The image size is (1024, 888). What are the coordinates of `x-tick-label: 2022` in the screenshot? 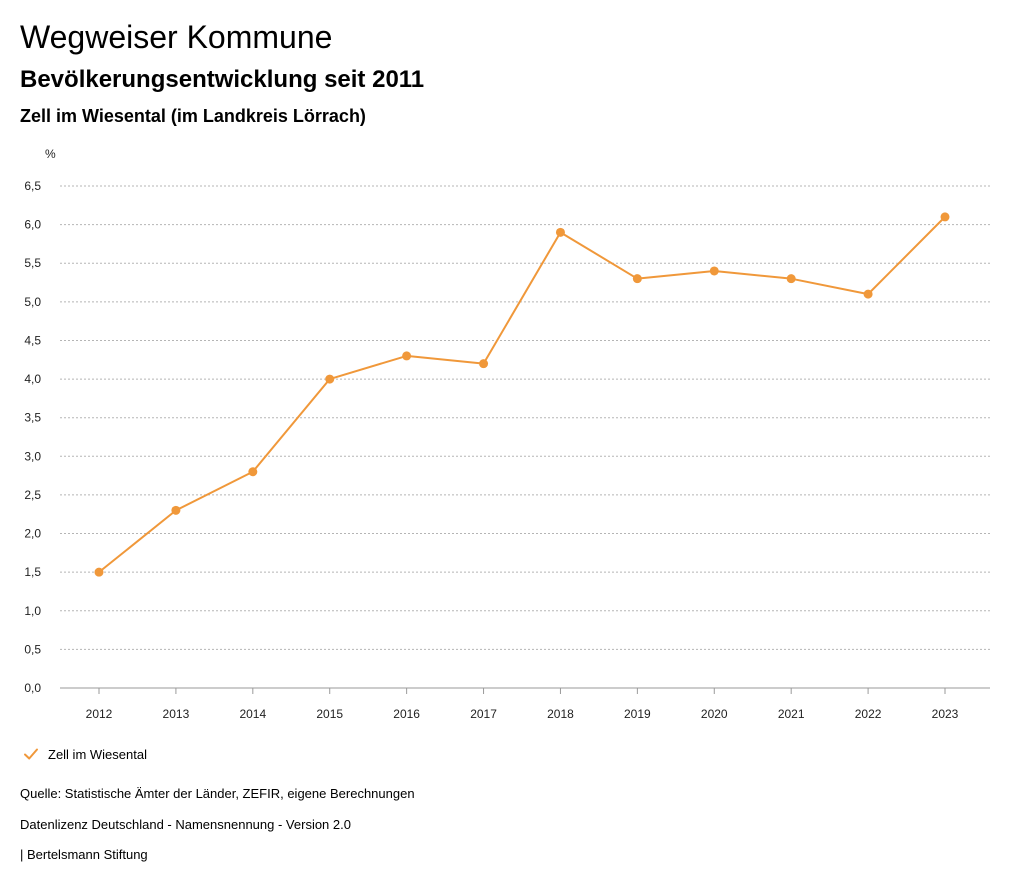 It's located at (868, 714).